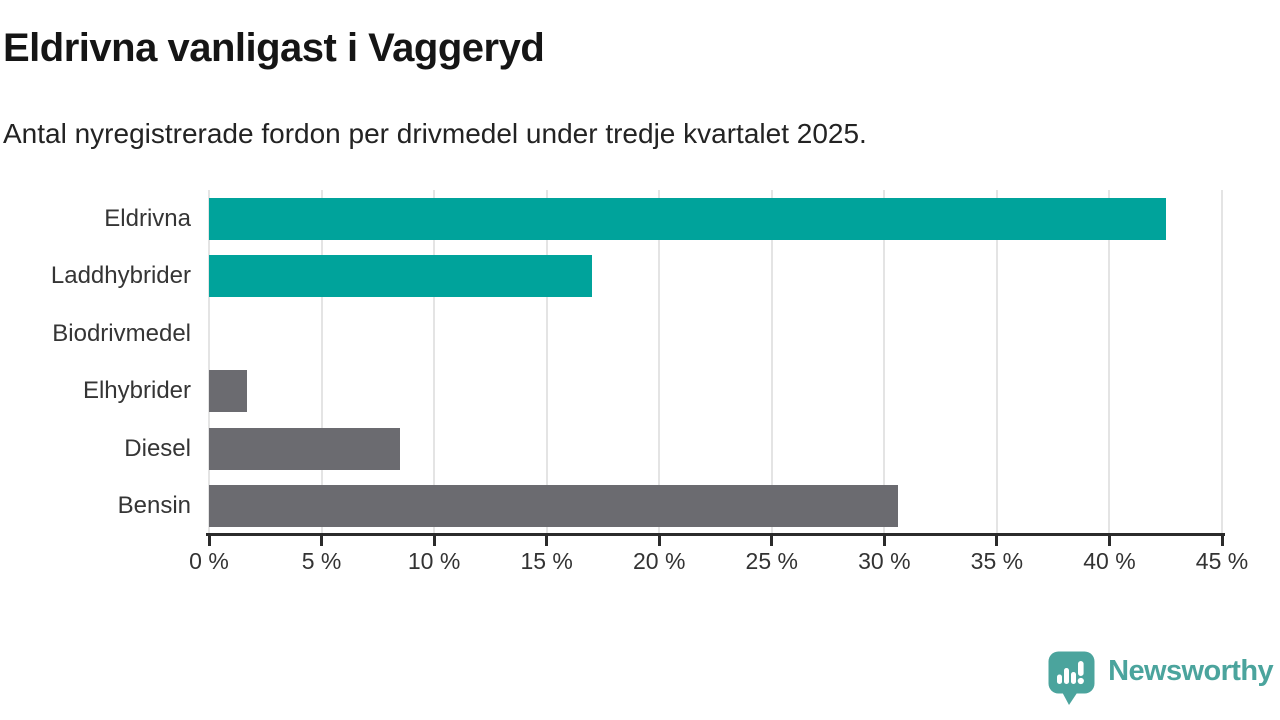  Describe the element at coordinates (154, 506) in the screenshot. I see `category-label: Bensin` at that location.